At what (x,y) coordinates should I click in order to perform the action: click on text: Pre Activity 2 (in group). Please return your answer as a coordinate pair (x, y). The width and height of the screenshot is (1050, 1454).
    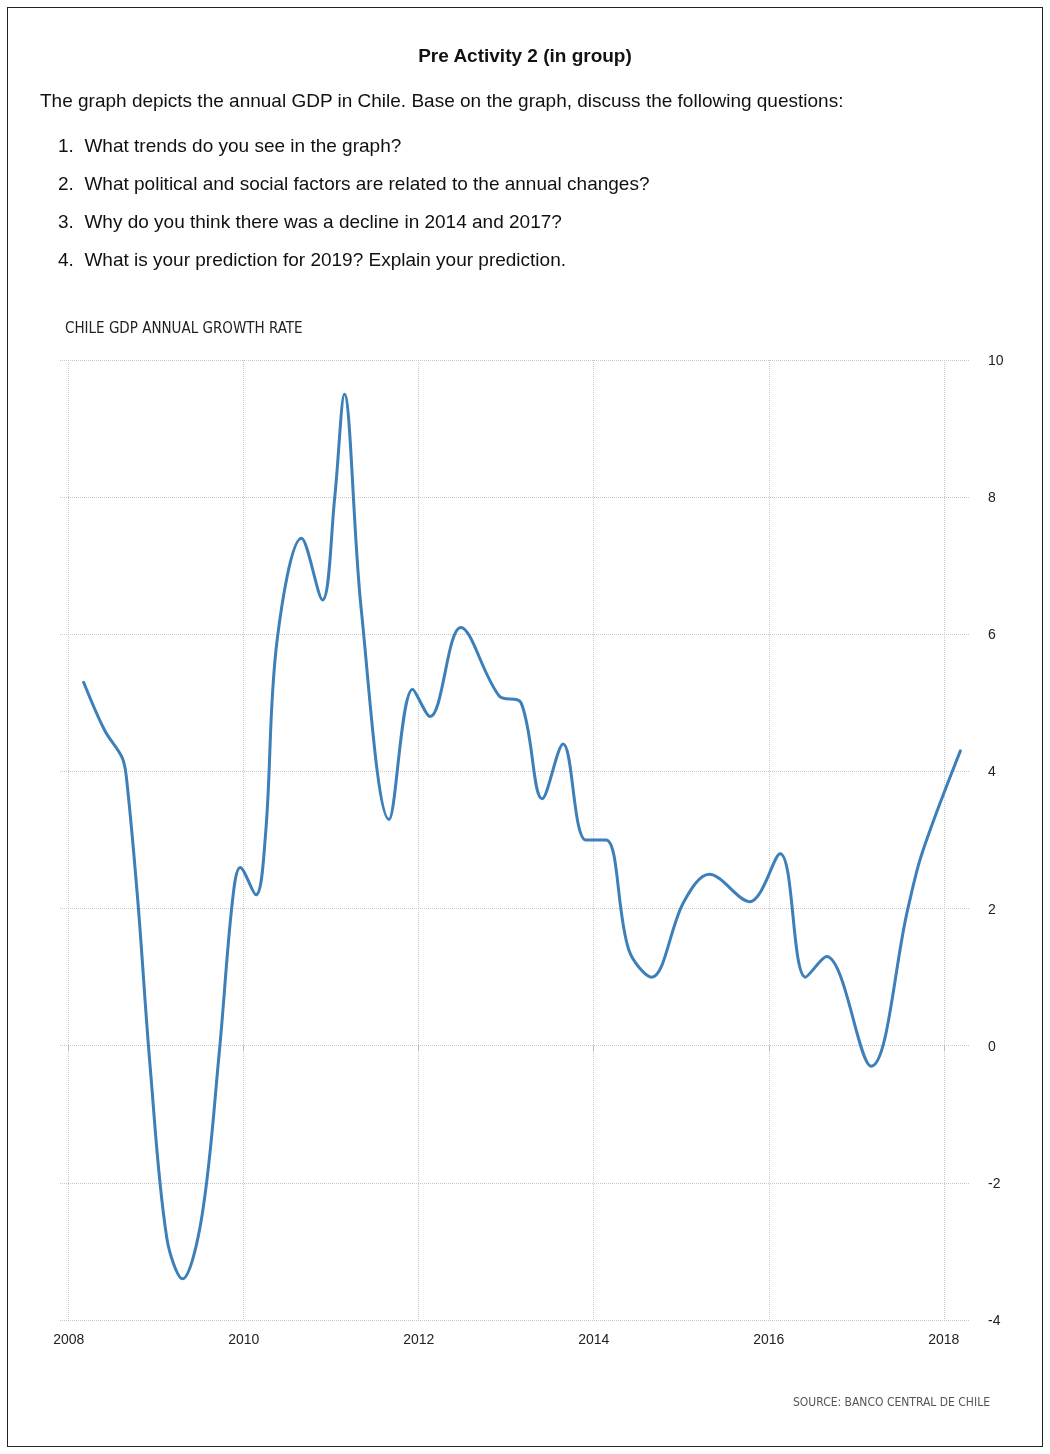
    Looking at the image, I should click on (525, 56).